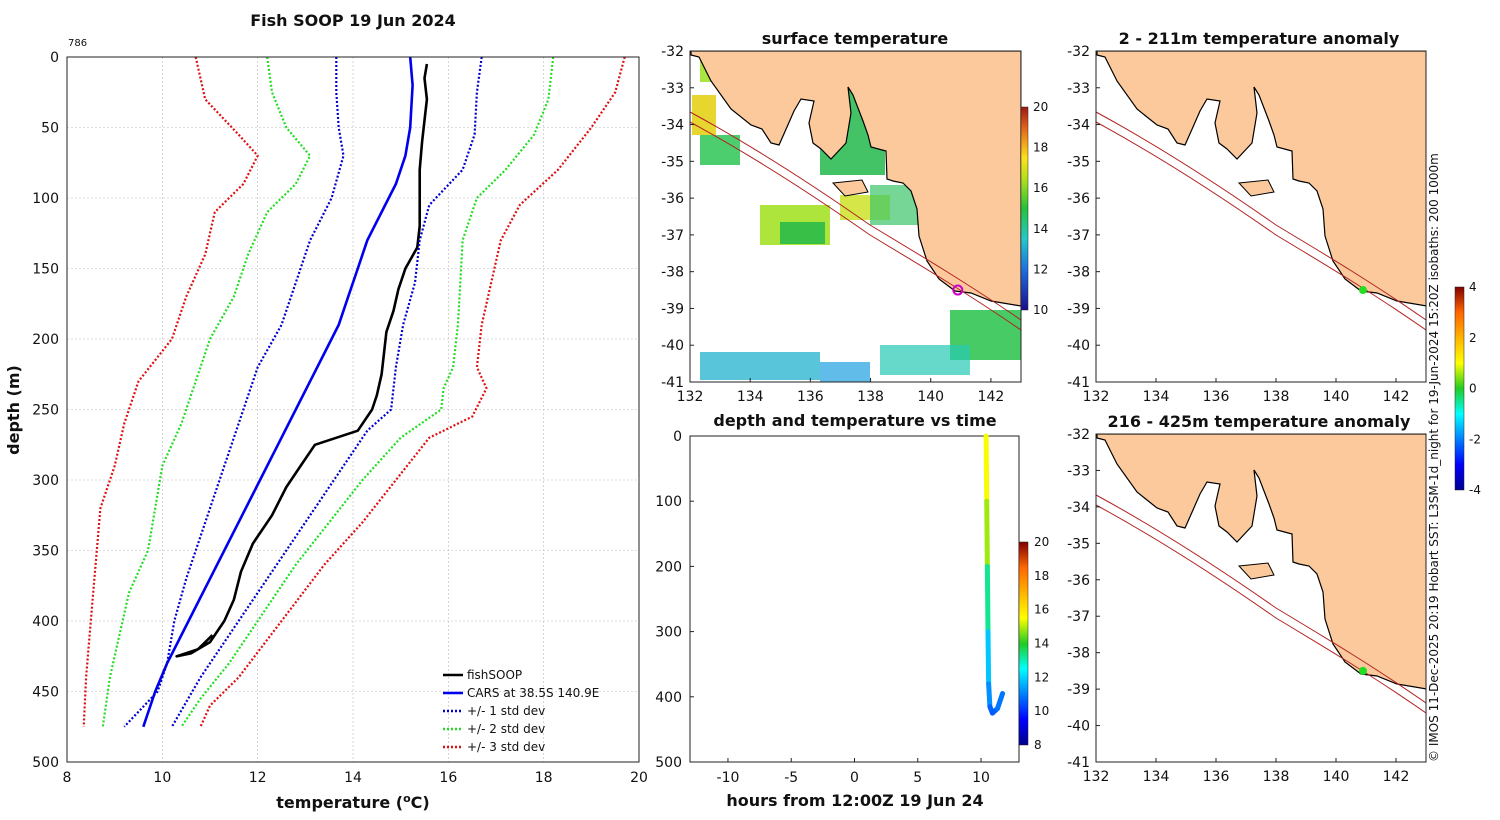 The width and height of the screenshot is (1500, 820). What do you see at coordinates (352, 802) in the screenshot?
I see `profile-xlabel: temperature (oC)` at bounding box center [352, 802].